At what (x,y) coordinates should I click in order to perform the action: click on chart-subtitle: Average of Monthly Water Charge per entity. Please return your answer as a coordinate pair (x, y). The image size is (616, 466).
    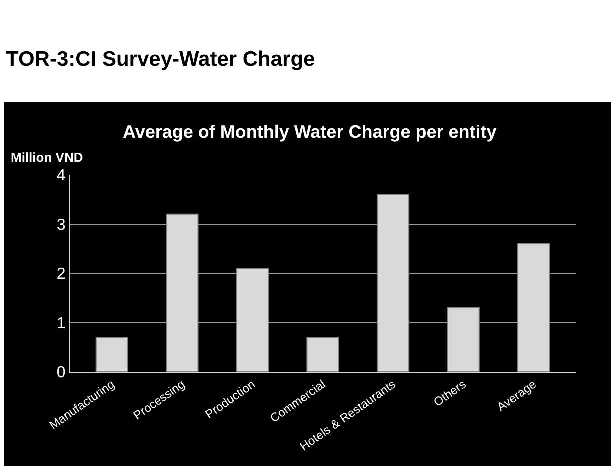
    Looking at the image, I should click on (310, 132).